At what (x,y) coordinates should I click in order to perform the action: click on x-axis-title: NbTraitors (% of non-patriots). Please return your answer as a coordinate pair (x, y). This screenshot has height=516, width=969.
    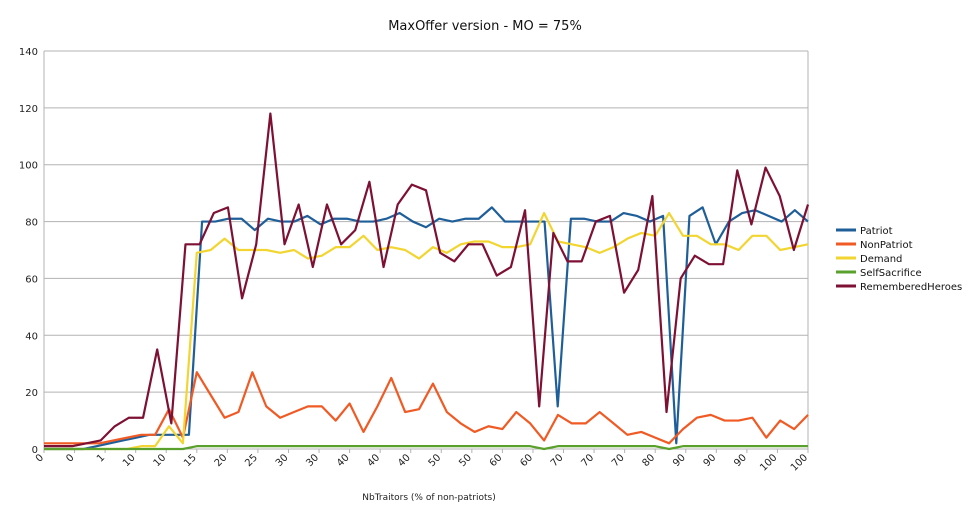
    Looking at the image, I should click on (428, 498).